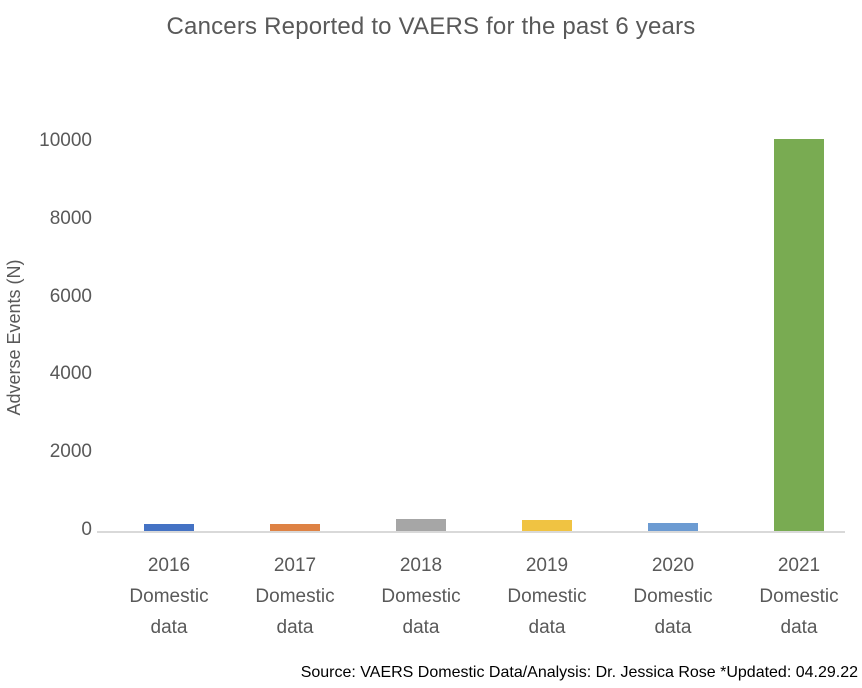  Describe the element at coordinates (70, 296) in the screenshot. I see `y-tick-label: 6000` at that location.